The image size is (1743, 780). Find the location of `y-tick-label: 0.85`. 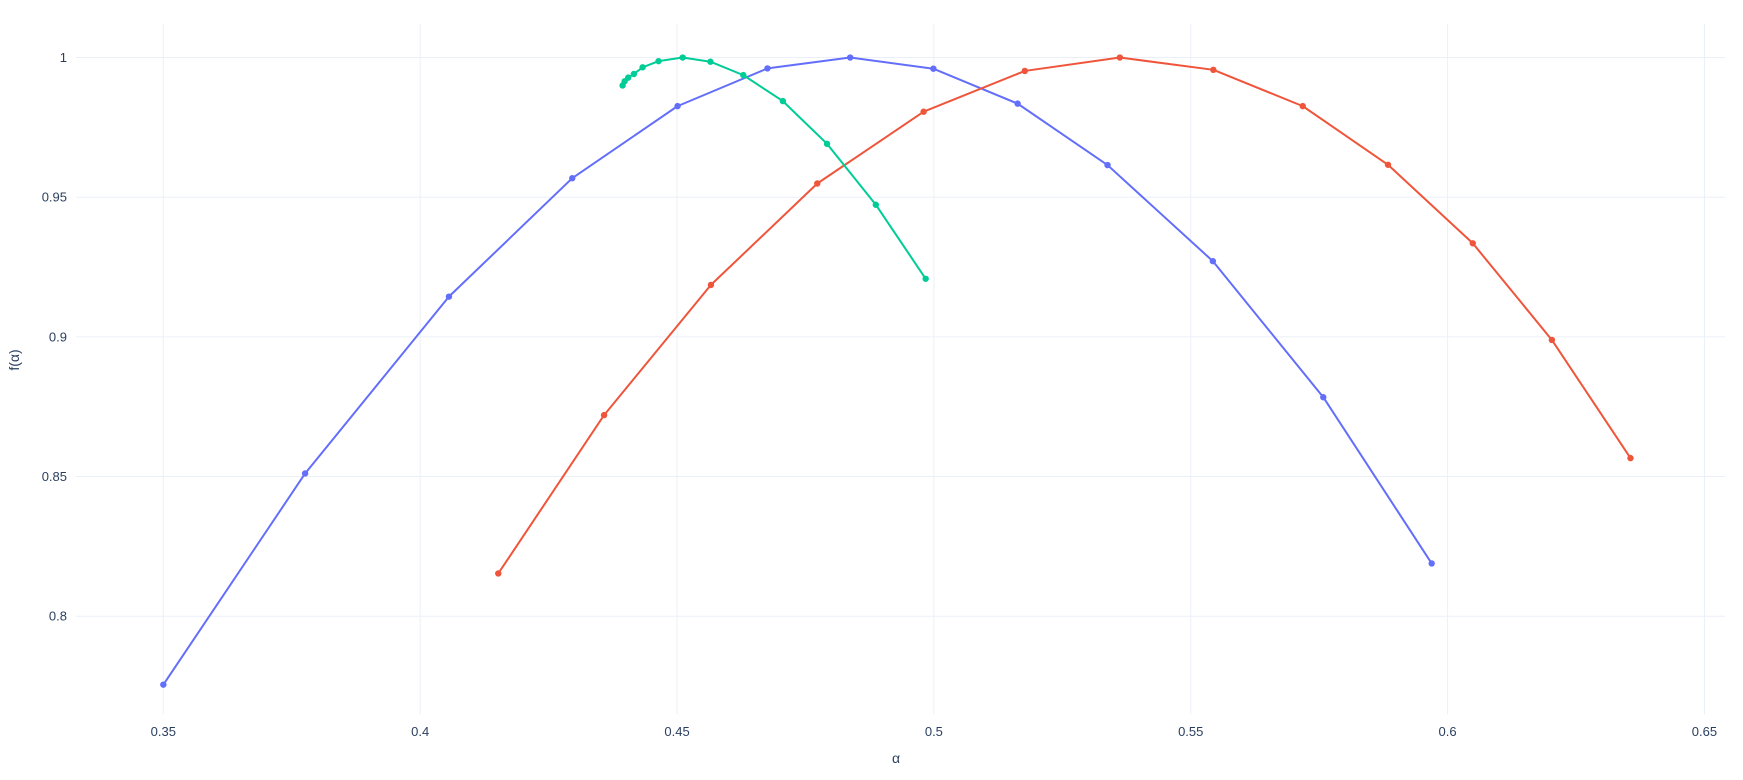

y-tick-label: 0.85 is located at coordinates (54, 476).